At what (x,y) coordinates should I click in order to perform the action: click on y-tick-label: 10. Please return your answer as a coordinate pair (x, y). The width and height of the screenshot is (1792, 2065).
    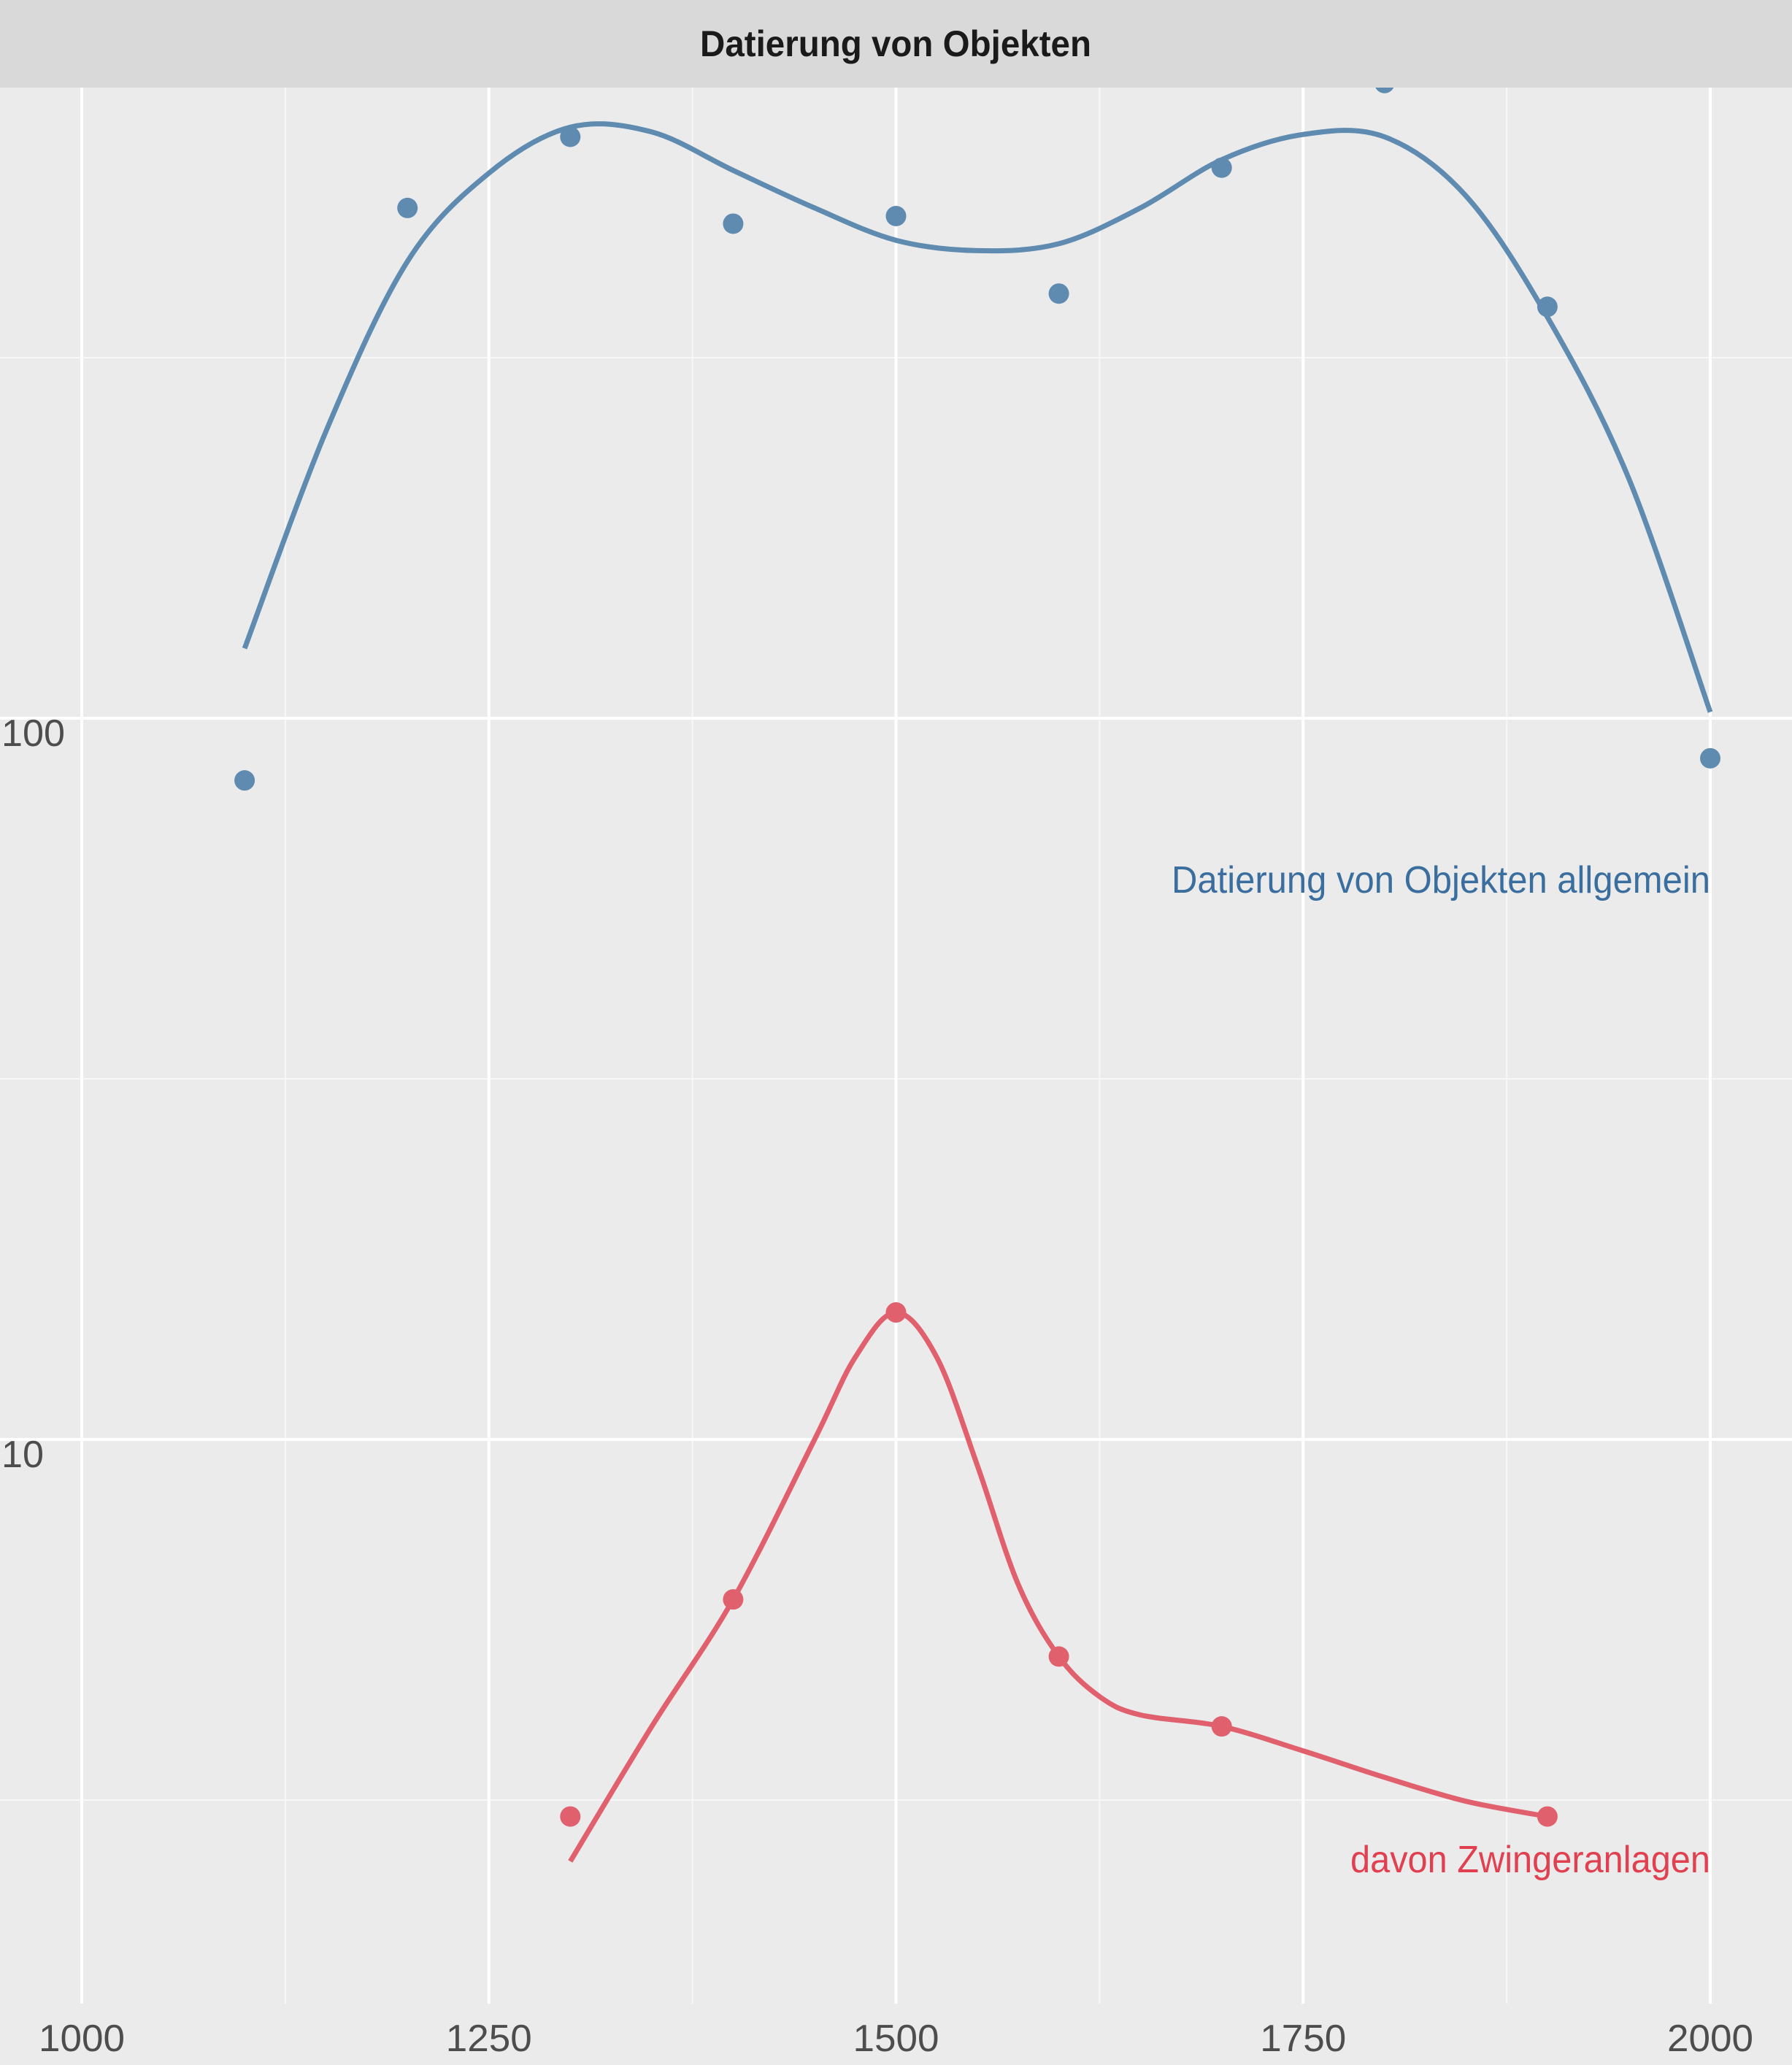
    Looking at the image, I should click on (22, 1455).